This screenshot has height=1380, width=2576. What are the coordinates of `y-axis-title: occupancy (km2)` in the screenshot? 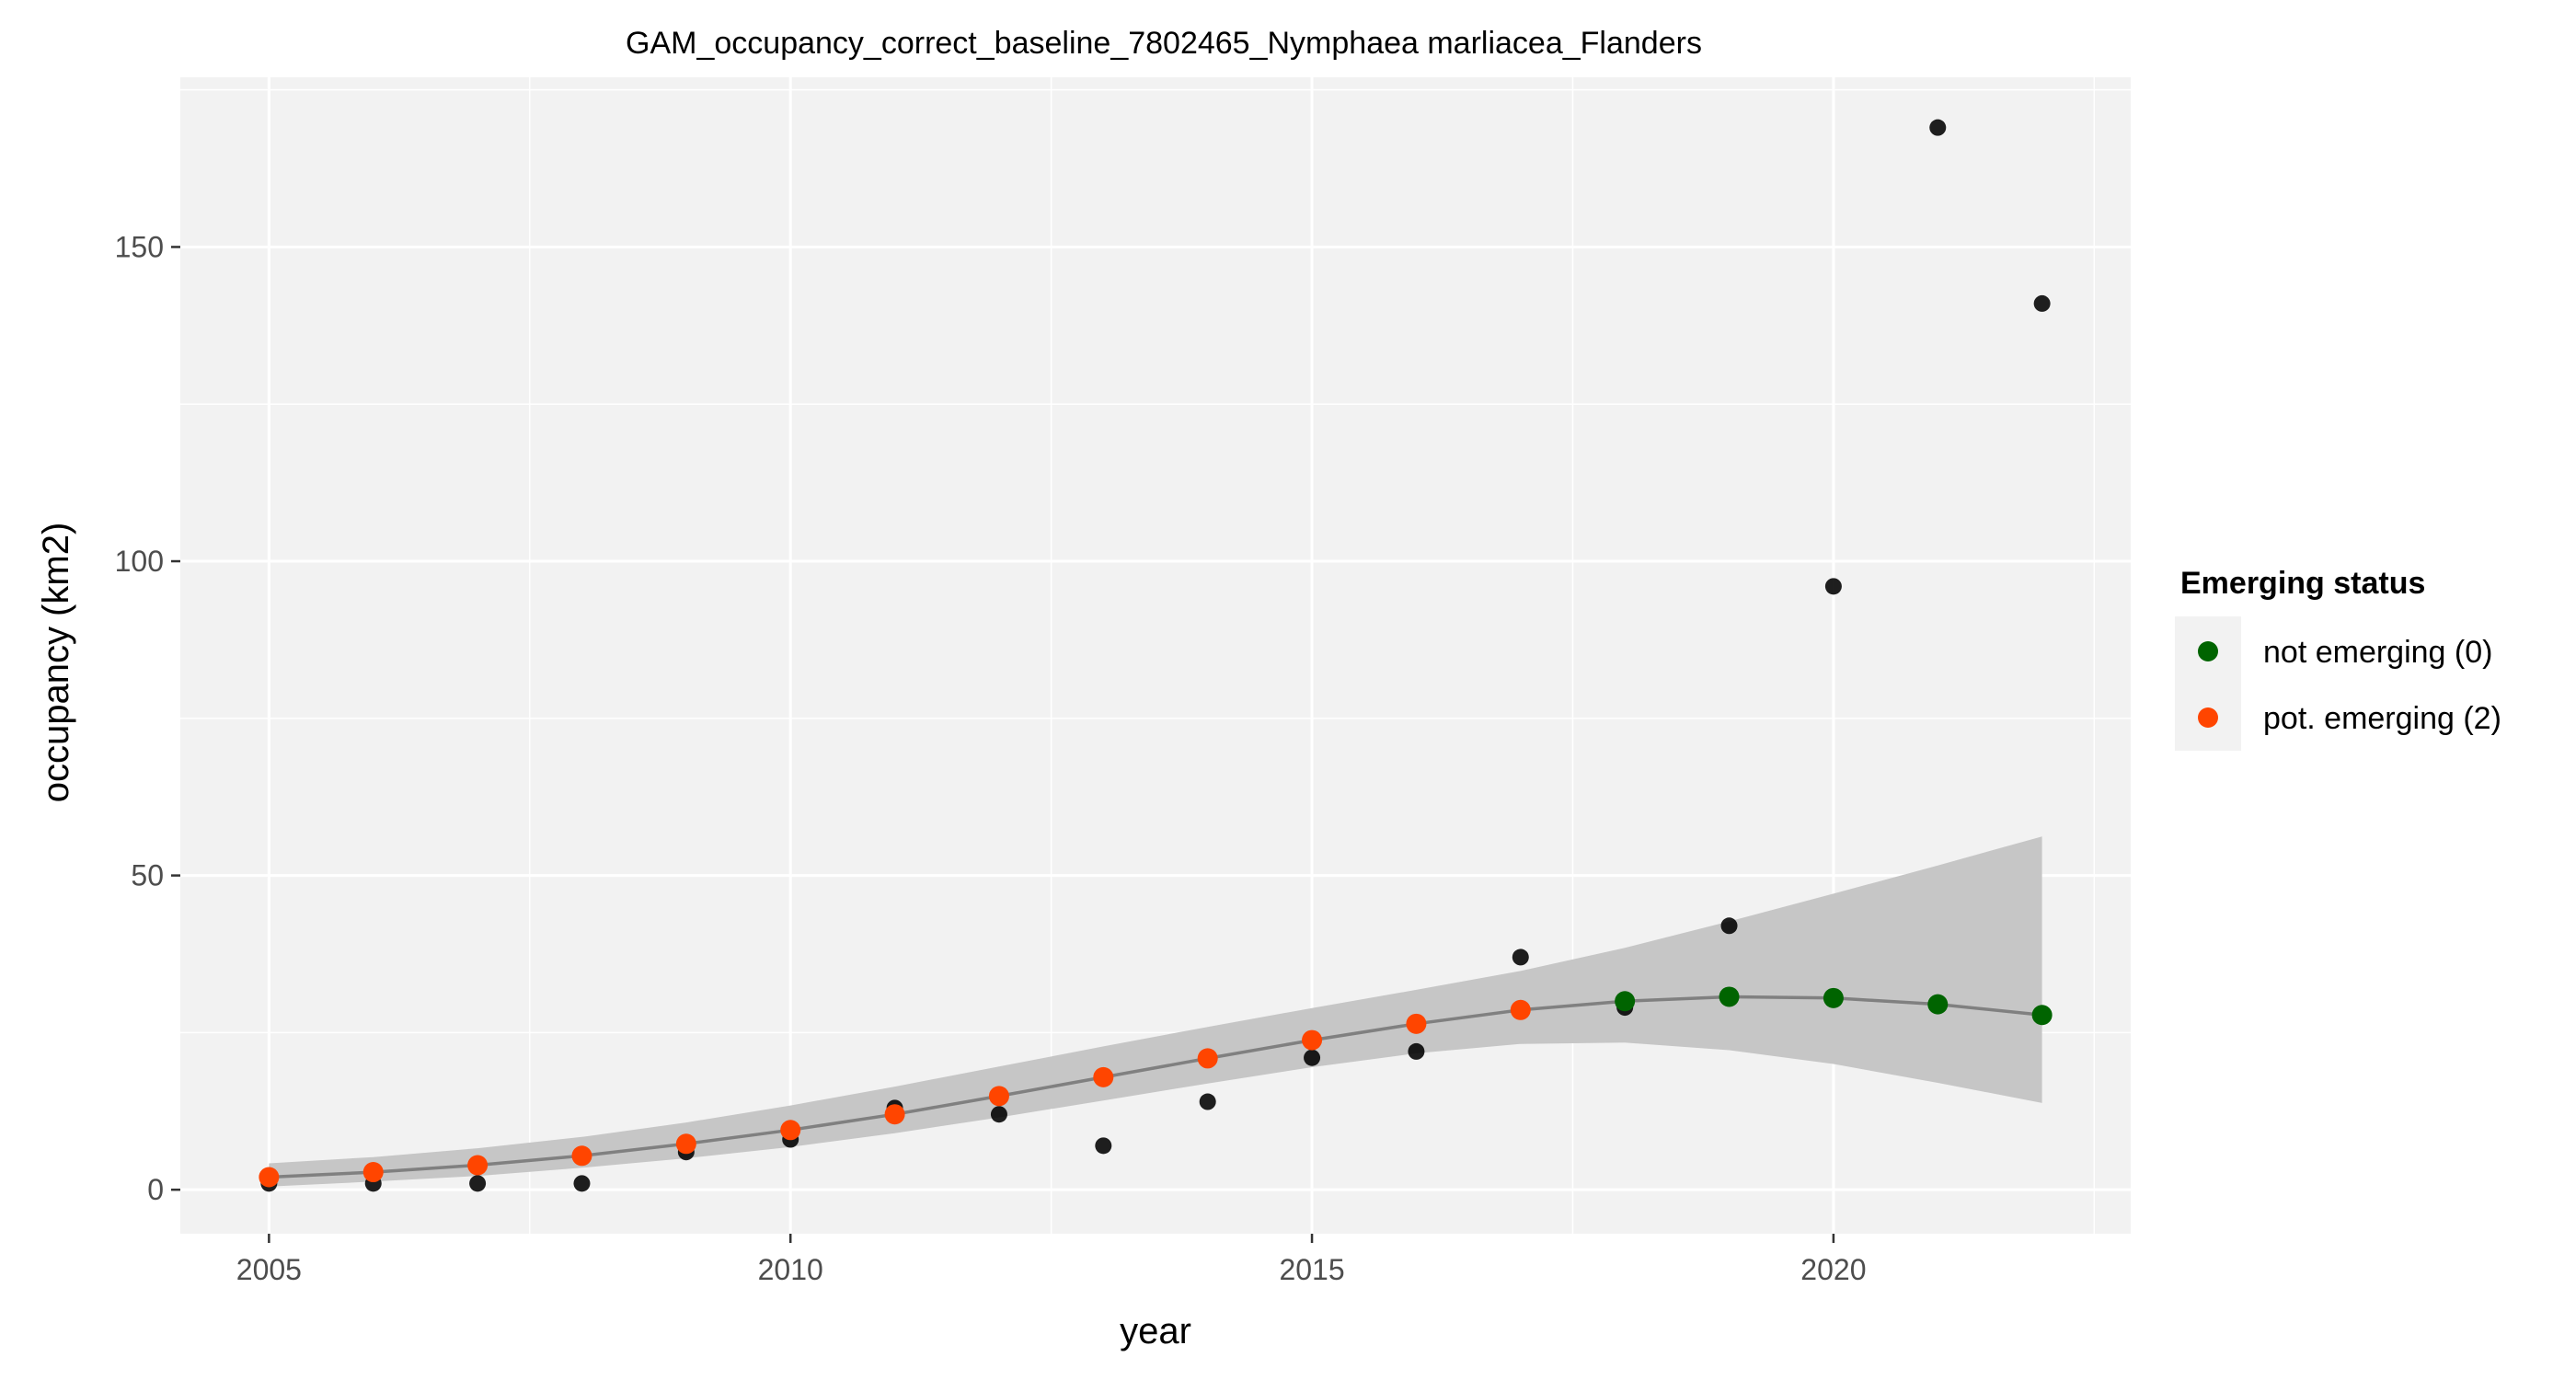 It's located at (56, 663).